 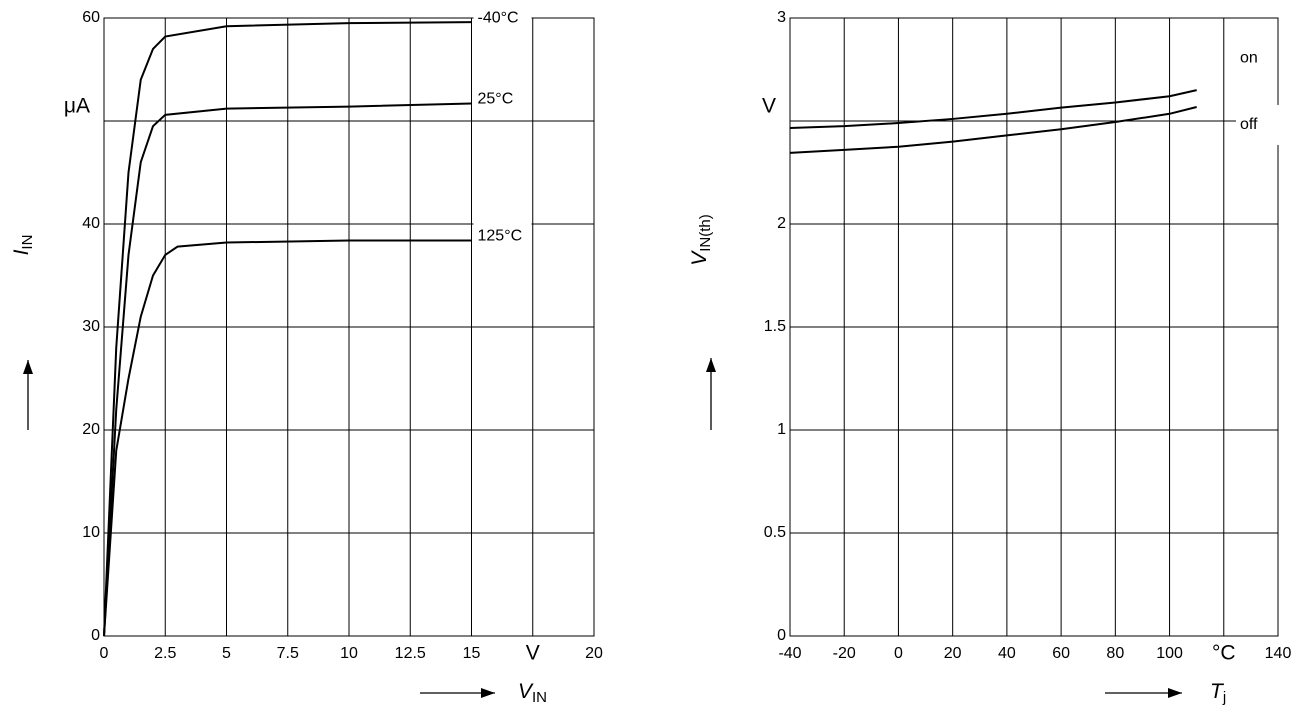 What do you see at coordinates (1061, 653) in the screenshot?
I see `x-tick-label: 60` at bounding box center [1061, 653].